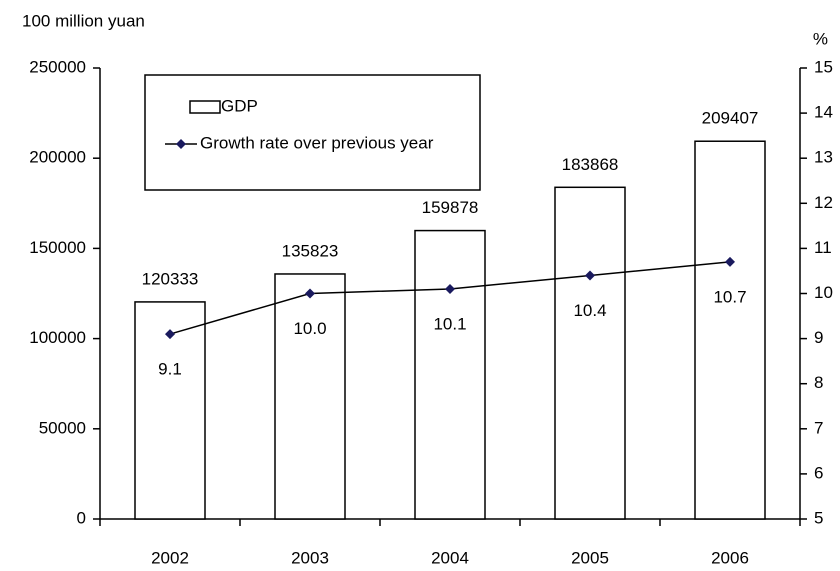  I want to click on y2-tick-label: 14, so click(823, 112).